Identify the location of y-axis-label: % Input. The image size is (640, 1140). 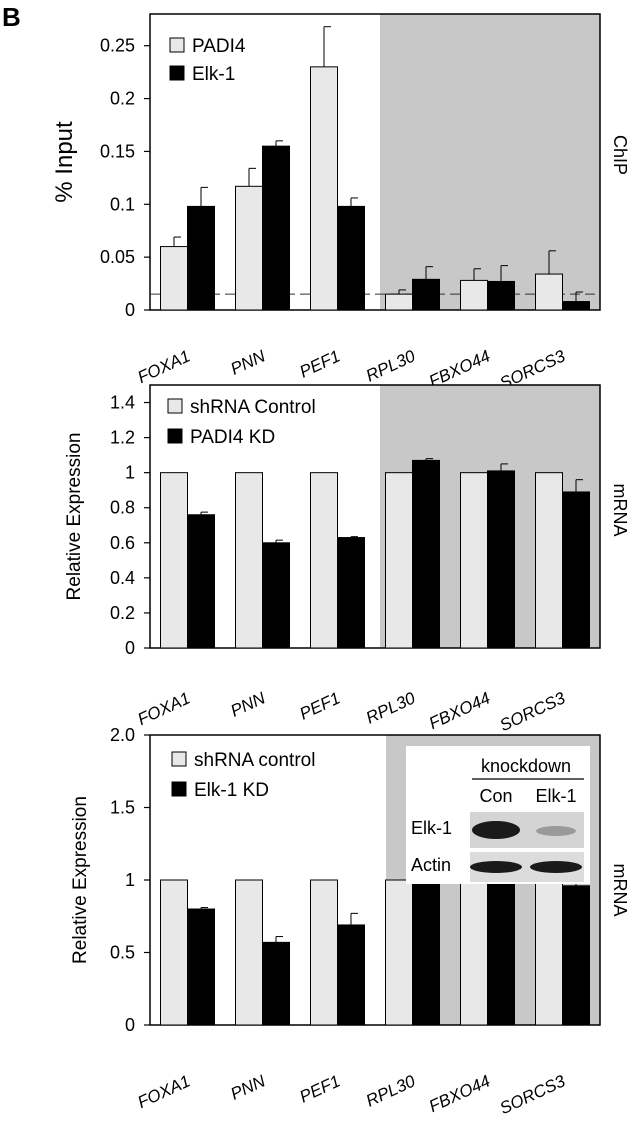
(64, 162).